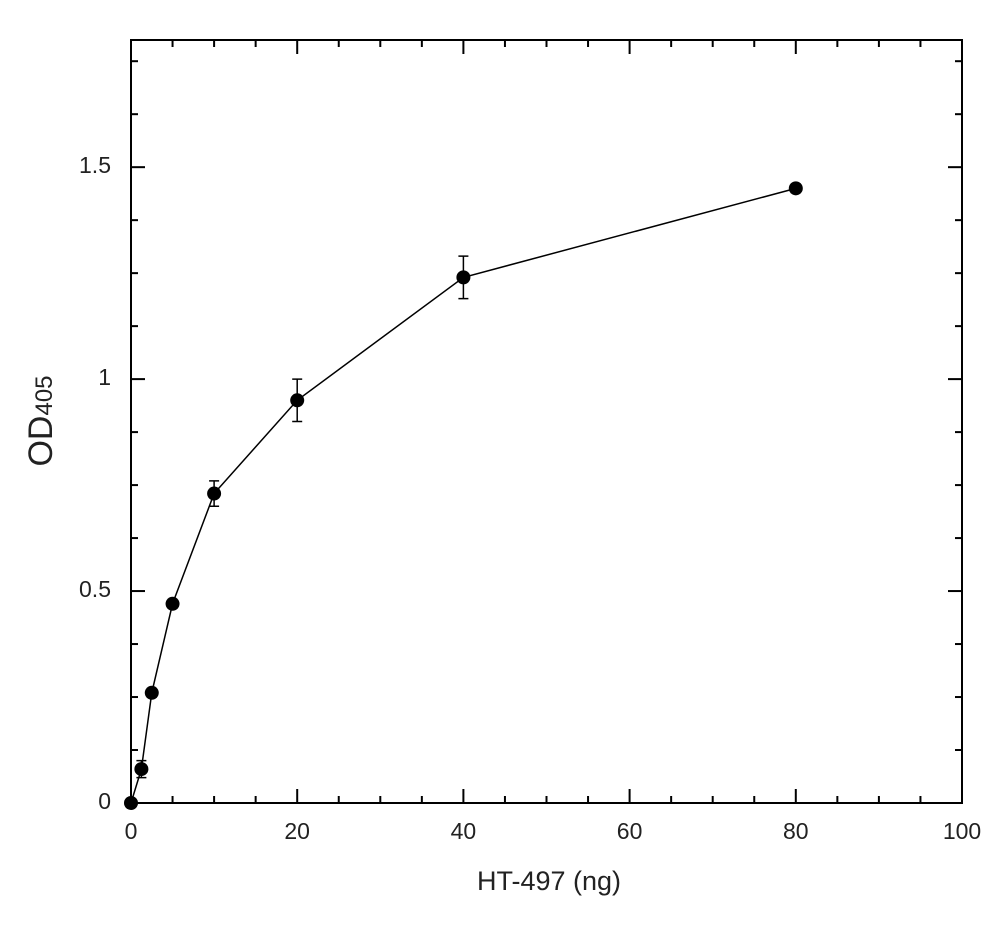  I want to click on y-axis-label: OD405, so click(41, 420).